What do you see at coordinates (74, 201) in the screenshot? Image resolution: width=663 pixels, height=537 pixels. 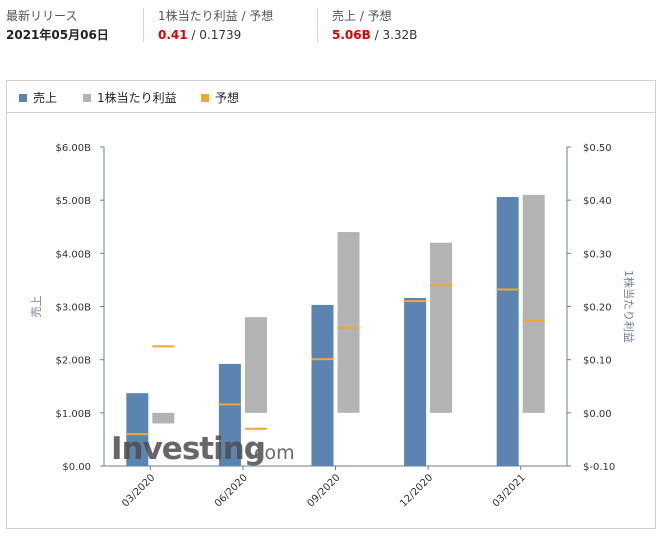 I see `left-tick-label: $5.00B` at bounding box center [74, 201].